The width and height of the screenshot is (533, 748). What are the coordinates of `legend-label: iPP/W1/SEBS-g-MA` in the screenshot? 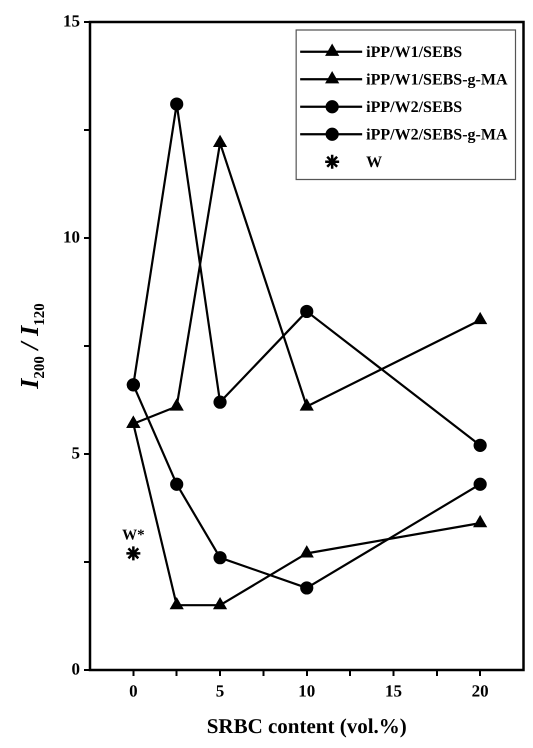 It's located at (437, 79).